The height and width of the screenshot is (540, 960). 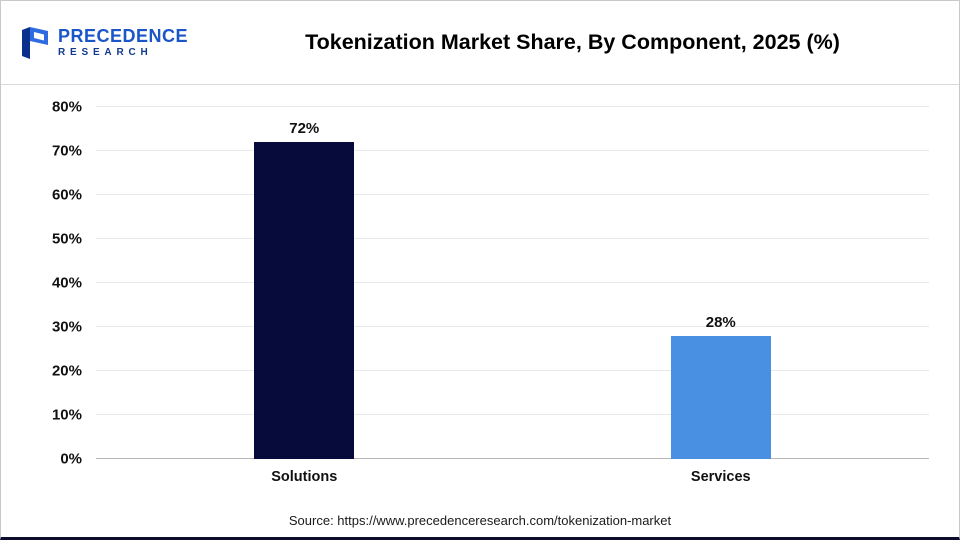 What do you see at coordinates (720, 322) in the screenshot?
I see `bar-value-label: 28%` at bounding box center [720, 322].